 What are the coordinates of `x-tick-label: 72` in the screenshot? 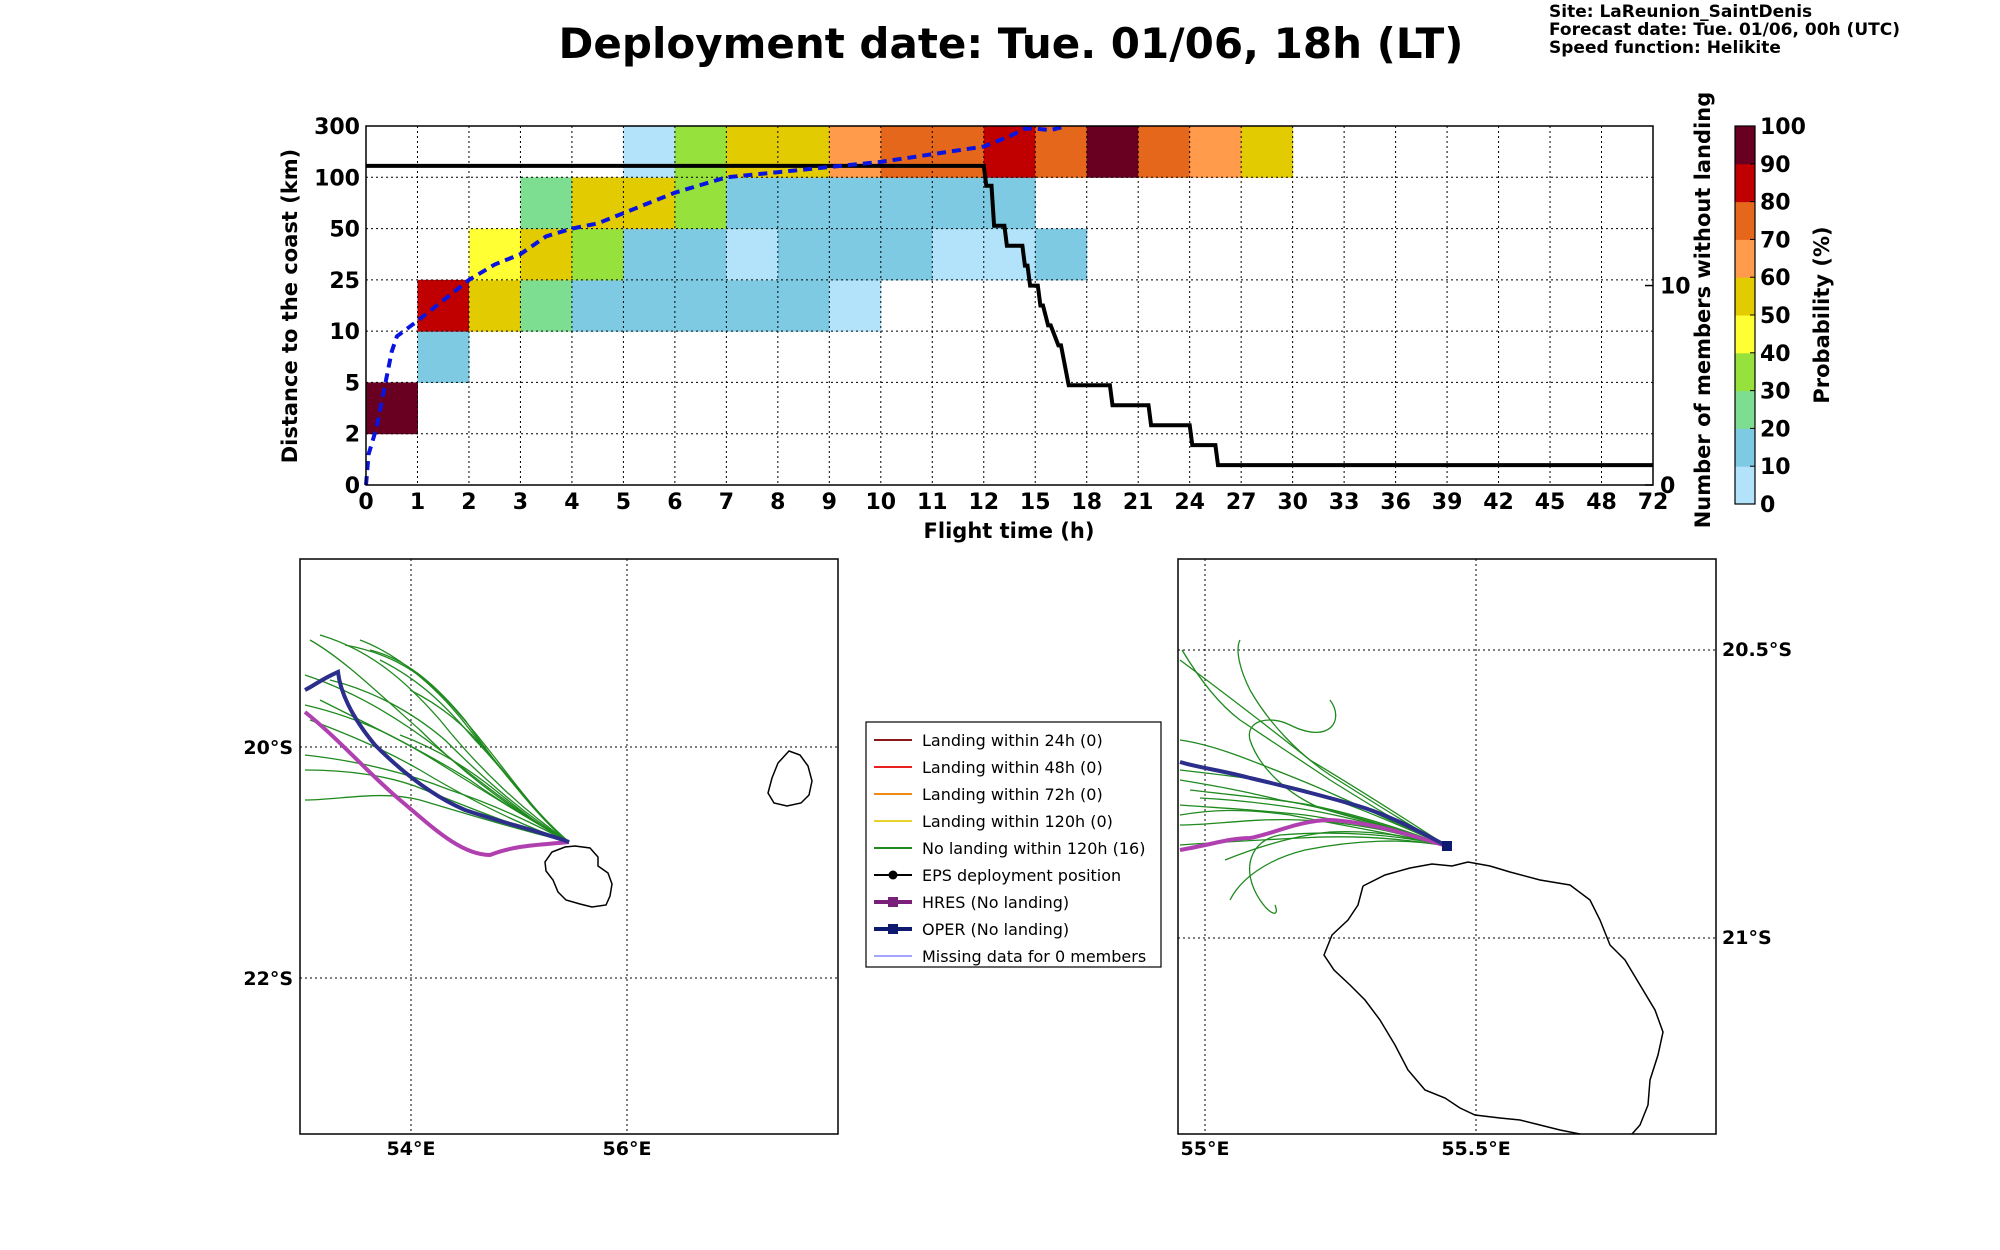 It's located at (1653, 502).